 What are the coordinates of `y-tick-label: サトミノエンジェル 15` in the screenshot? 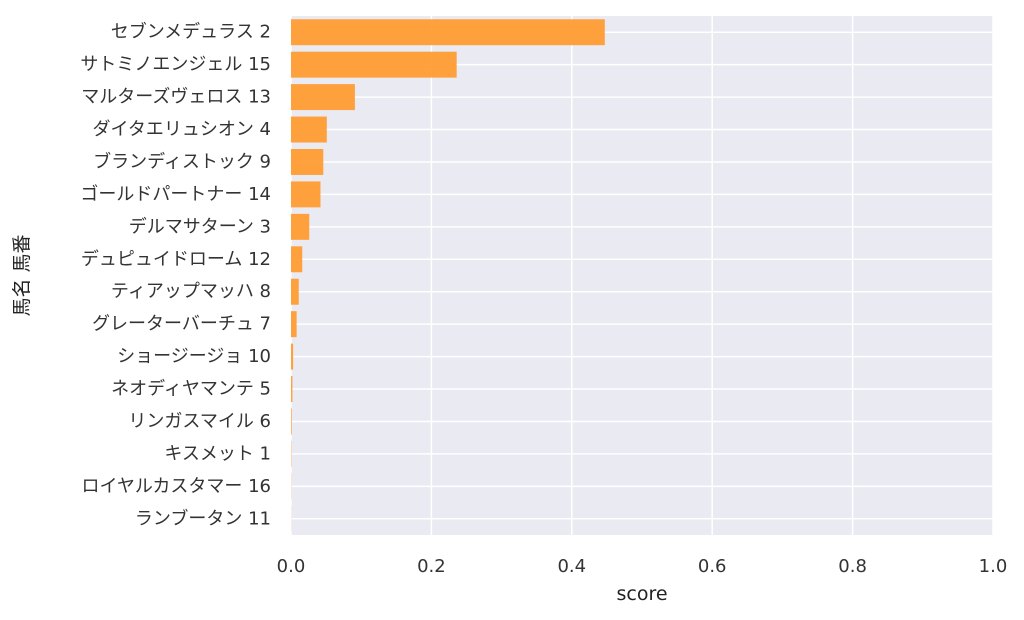 It's located at (175, 64).